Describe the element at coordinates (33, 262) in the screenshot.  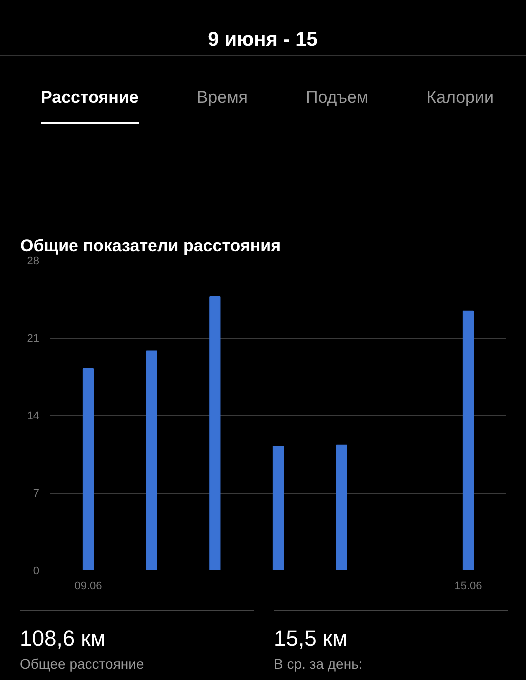
I see `y-tick-label: 28` at that location.